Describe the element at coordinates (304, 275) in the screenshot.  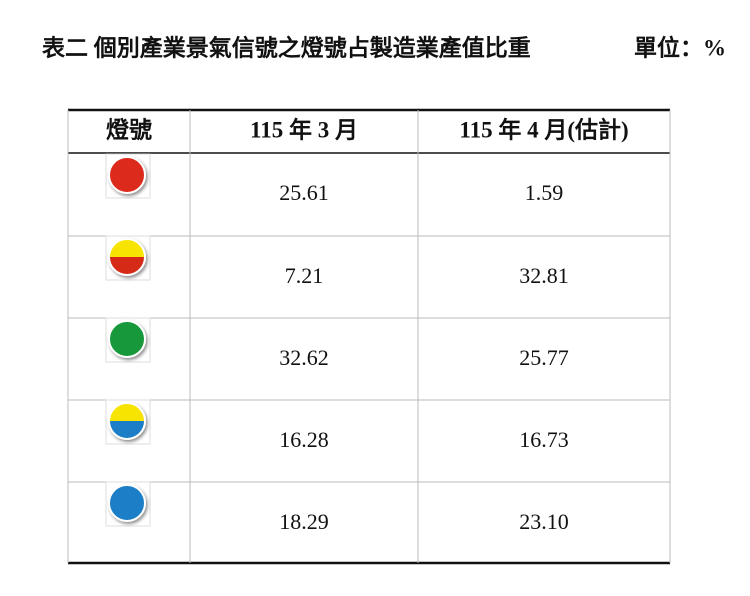
I see `cell: 7.21` at that location.